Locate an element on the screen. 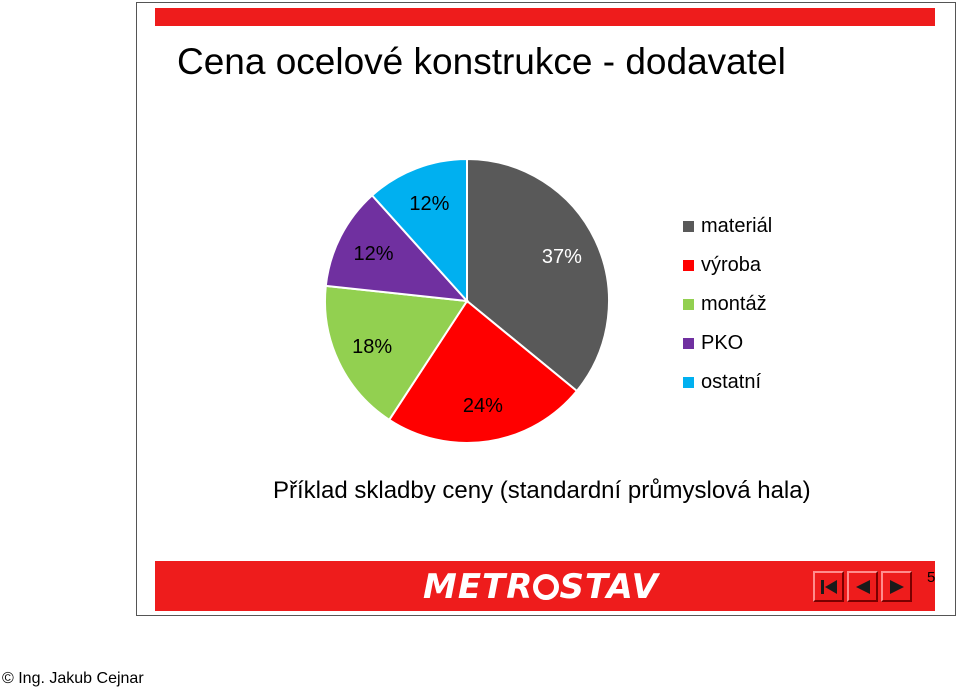 This screenshot has height=692, width=960. legend-item-2: montáž is located at coordinates (727, 304).